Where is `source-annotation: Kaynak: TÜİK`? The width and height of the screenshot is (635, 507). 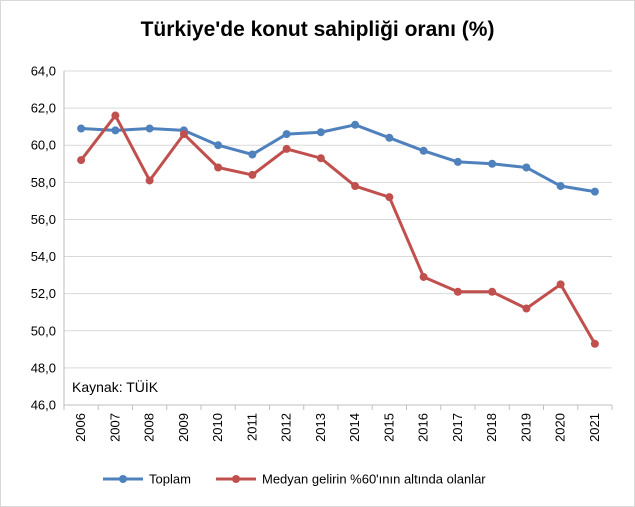
source-annotation: Kaynak: TÜİK is located at coordinates (115, 386).